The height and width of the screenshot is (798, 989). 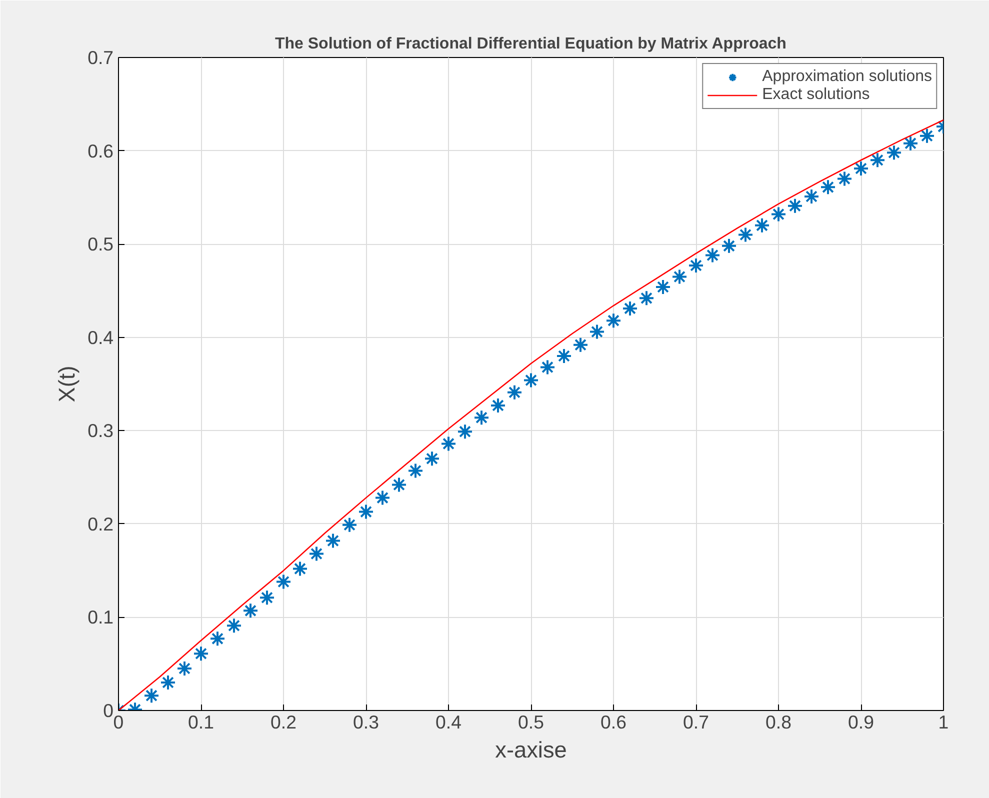 What do you see at coordinates (861, 722) in the screenshot?
I see `x-tick-label: 0.9` at bounding box center [861, 722].